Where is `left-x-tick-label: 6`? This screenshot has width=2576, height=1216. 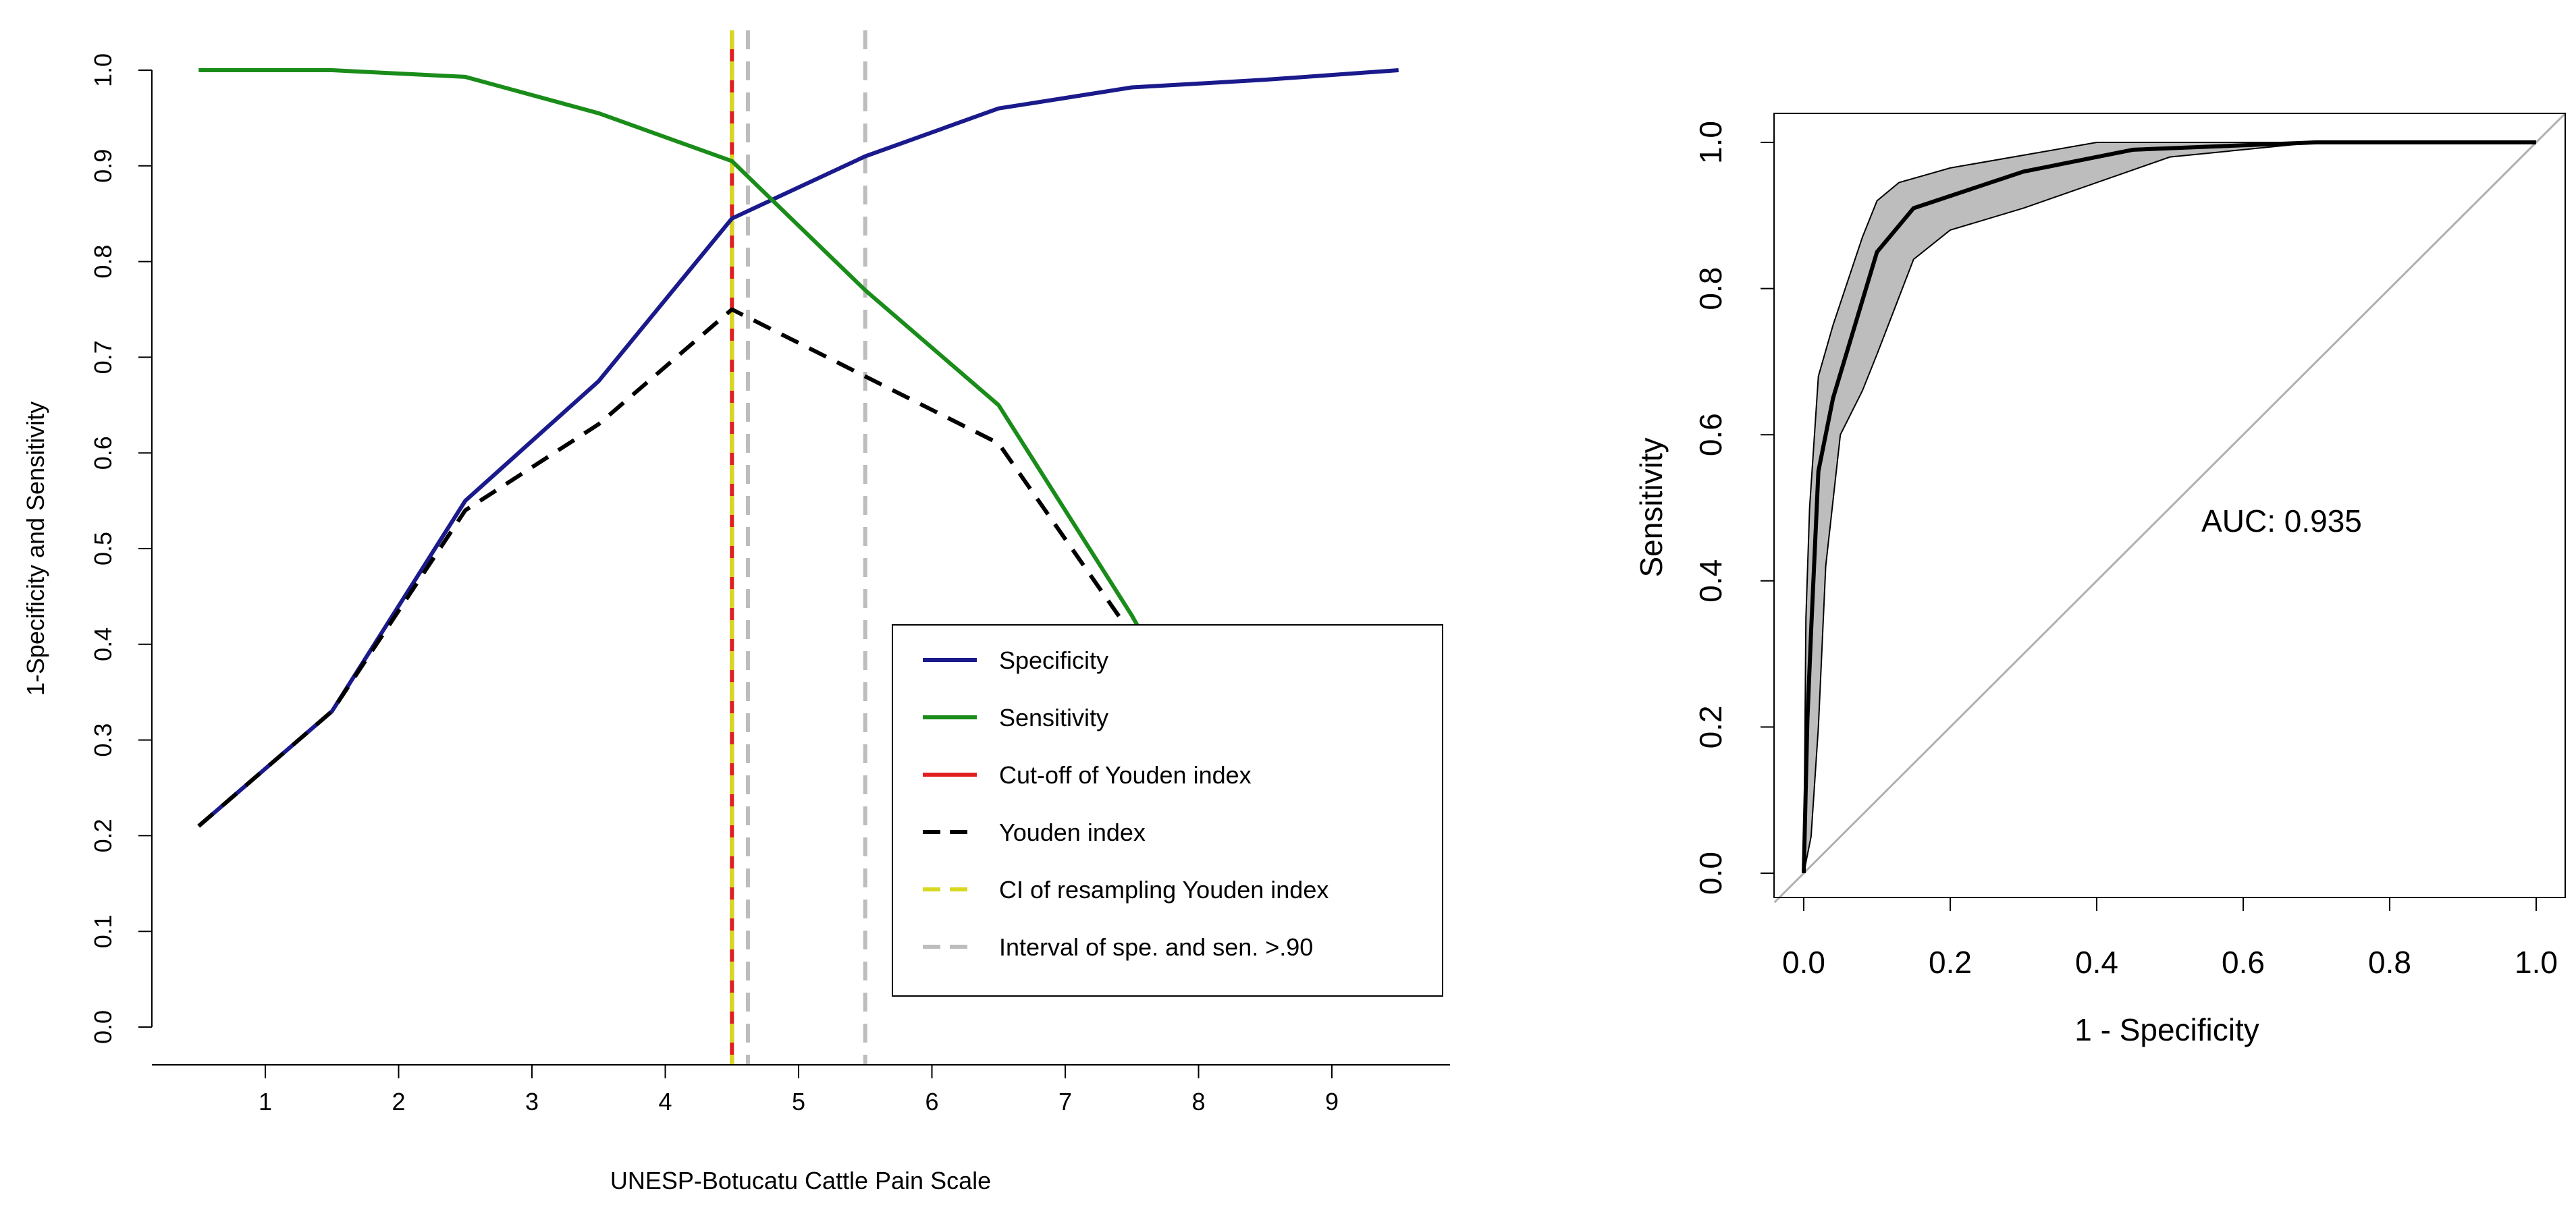
left-x-tick-label: 6 is located at coordinates (931, 1101).